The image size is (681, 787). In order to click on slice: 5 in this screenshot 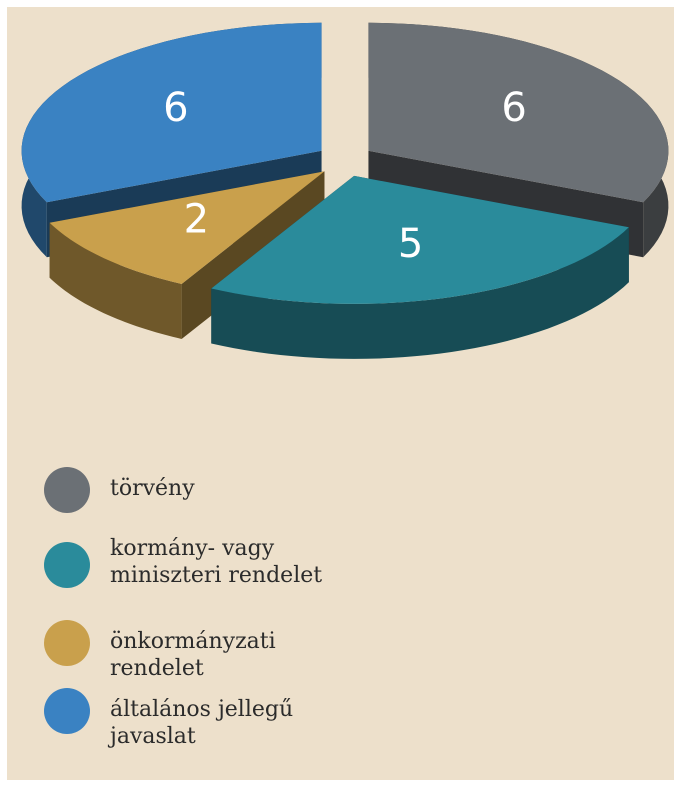, I will do `click(420, 267)`.